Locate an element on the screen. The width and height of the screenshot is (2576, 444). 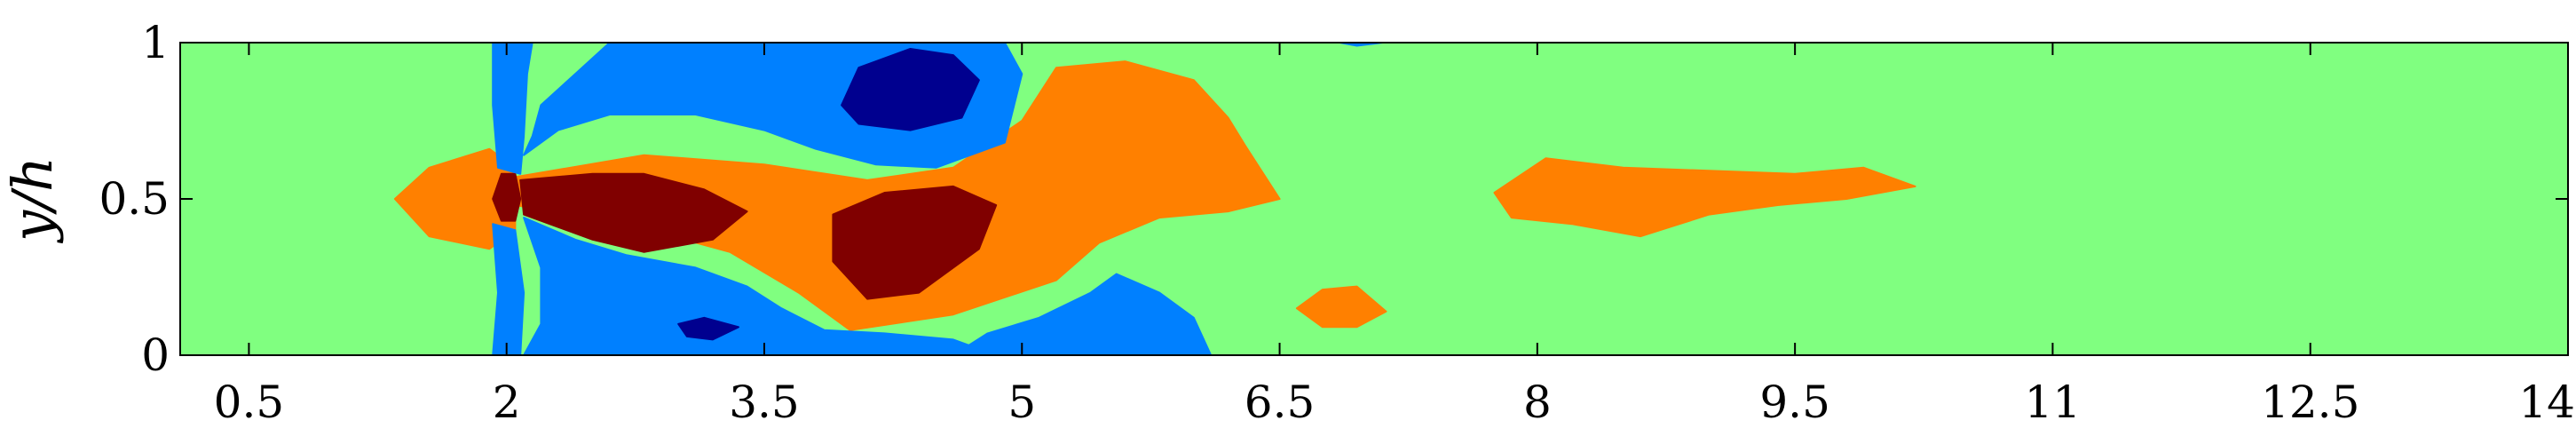
y-tick-label: 0.5 is located at coordinates (134, 199).